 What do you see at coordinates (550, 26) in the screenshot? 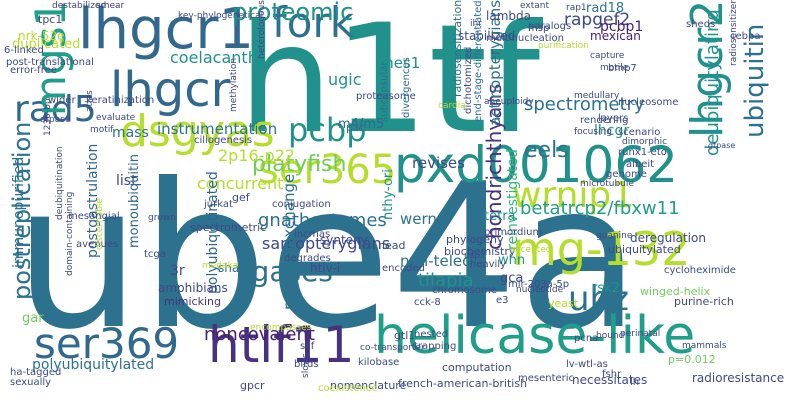
I see `word-paralogs: paralogs` at bounding box center [550, 26].